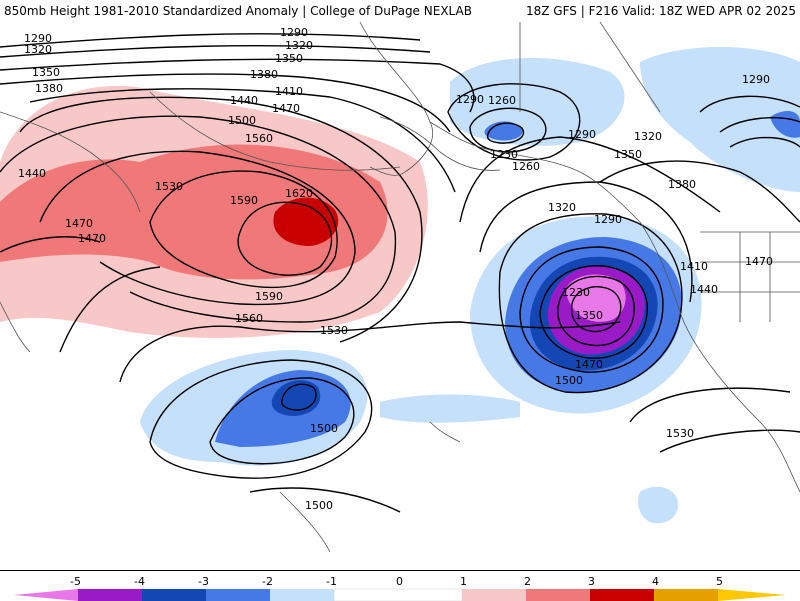 The height and width of the screenshot is (601, 800). I want to click on legend-swatch-neg3, so click(174, 595).